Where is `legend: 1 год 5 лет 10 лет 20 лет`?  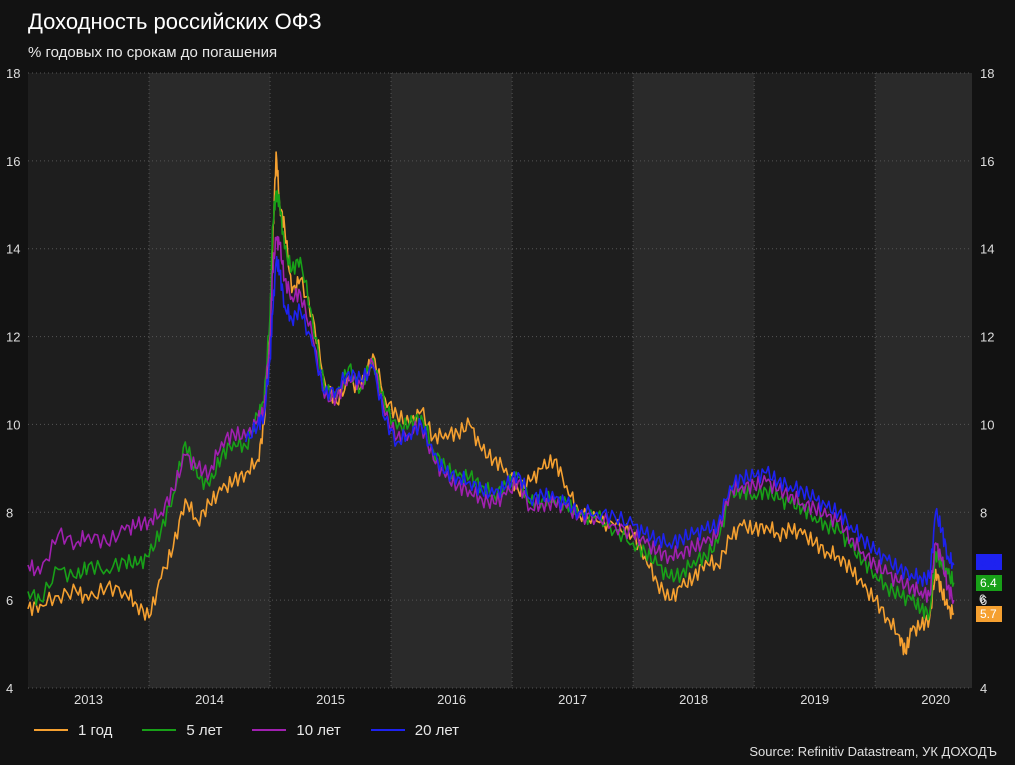
legend: 1 год 5 лет 10 лет 20 лет is located at coordinates (261, 730).